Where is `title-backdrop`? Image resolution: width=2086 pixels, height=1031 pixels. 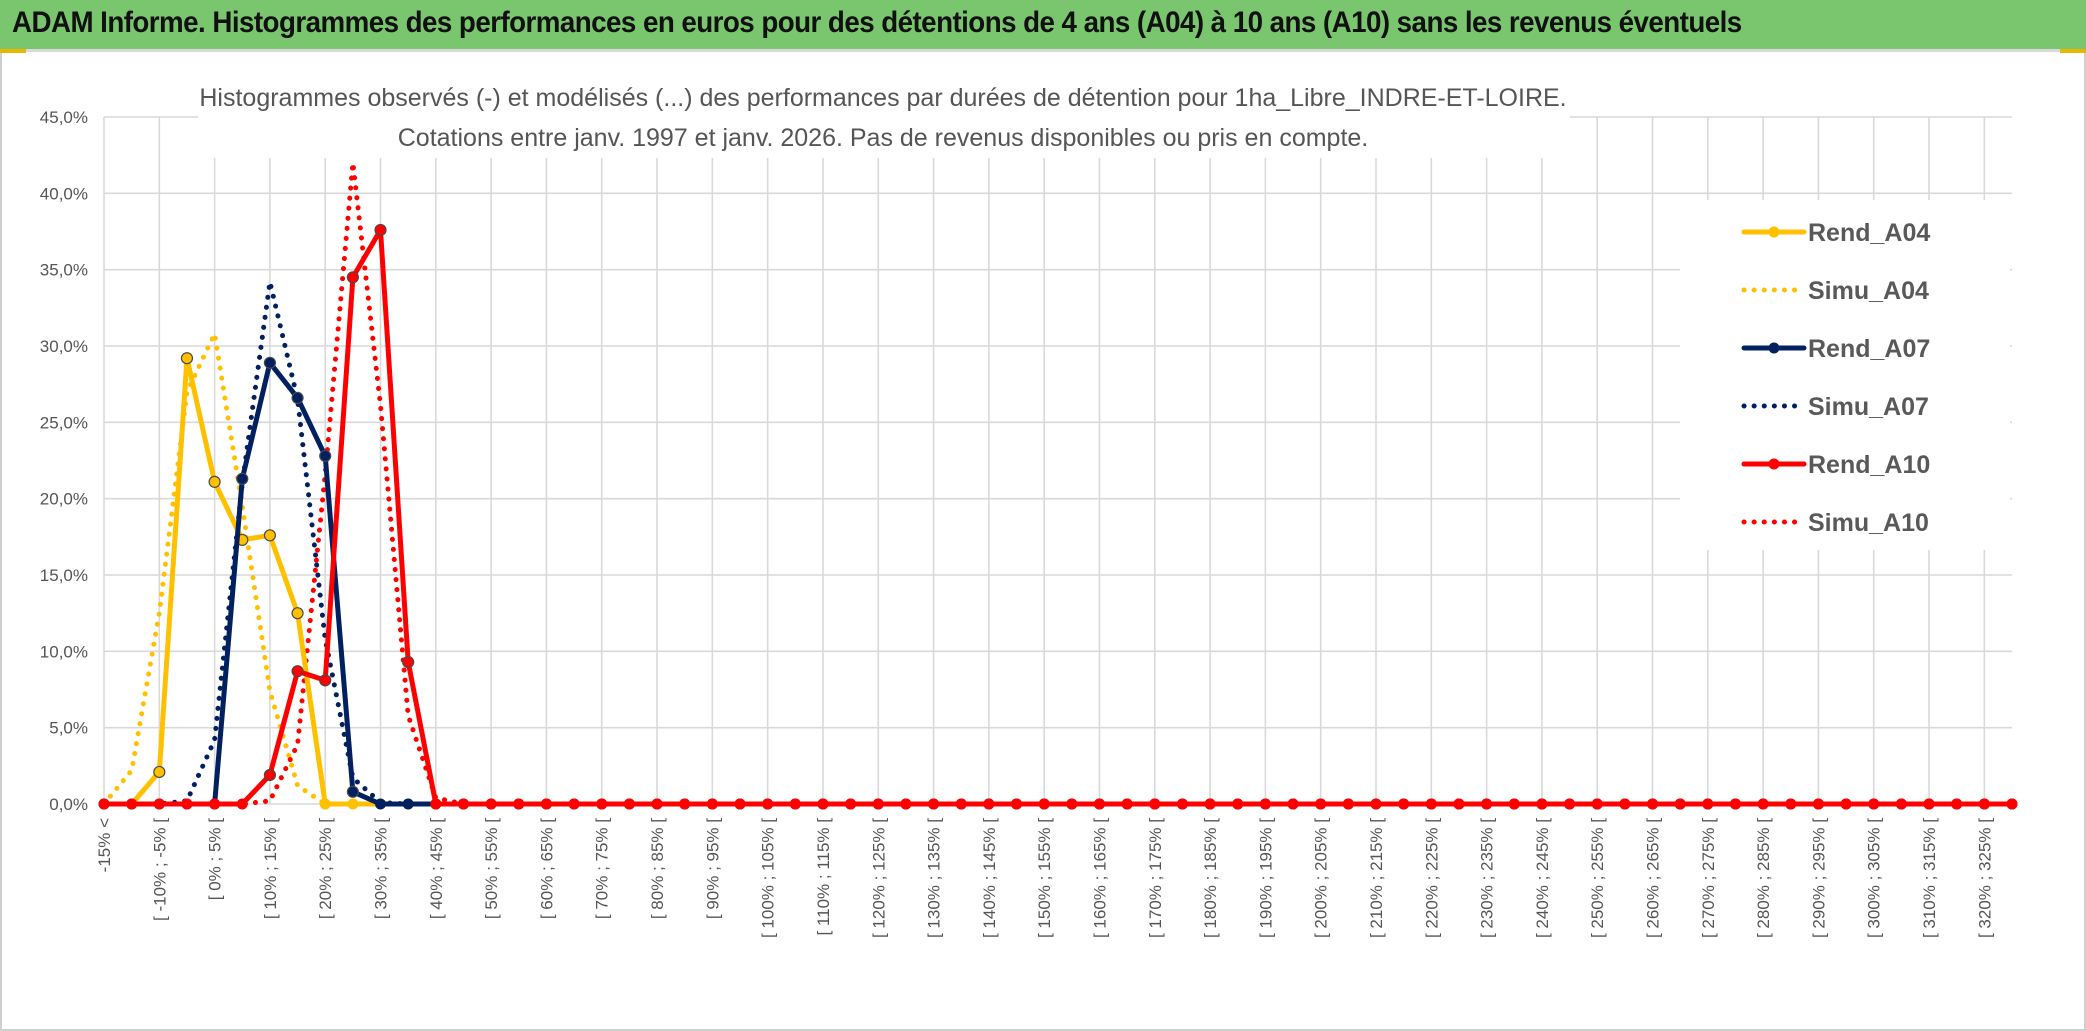 title-backdrop is located at coordinates (884, 117).